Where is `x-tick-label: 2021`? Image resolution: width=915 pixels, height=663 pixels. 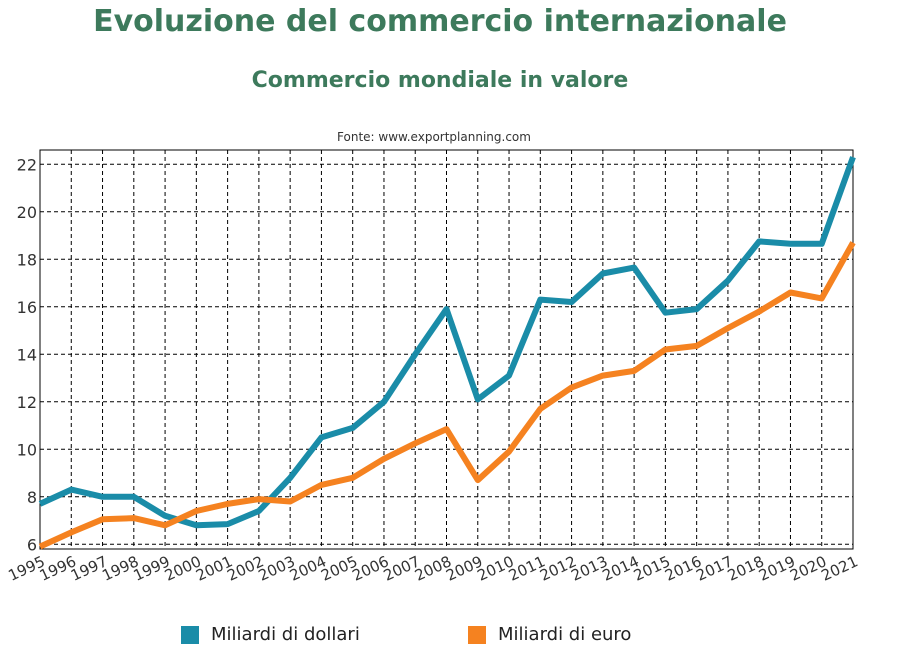 x-tick-label: 2021 is located at coordinates (839, 568).